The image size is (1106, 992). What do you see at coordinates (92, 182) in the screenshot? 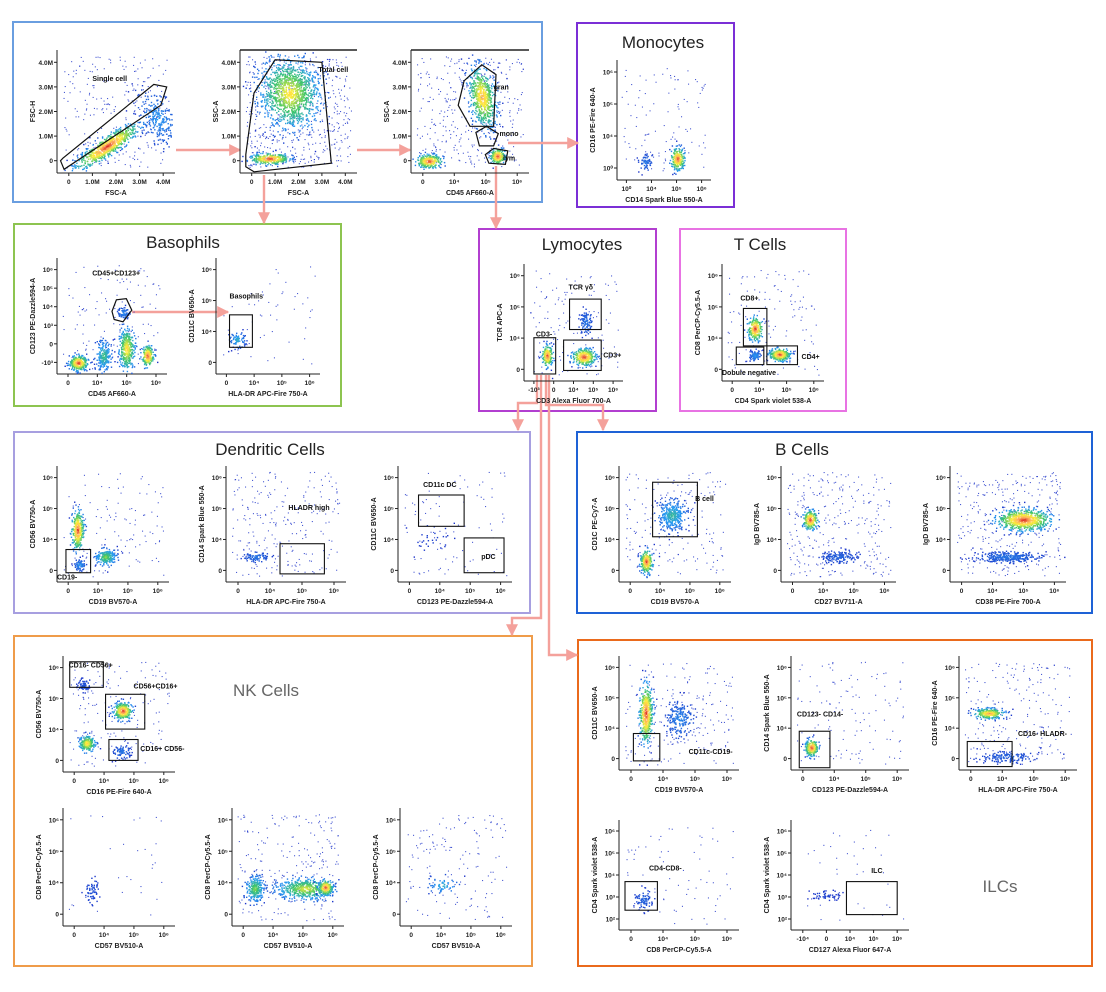
I see `x-tick-label: 1.0M` at bounding box center [92, 182].